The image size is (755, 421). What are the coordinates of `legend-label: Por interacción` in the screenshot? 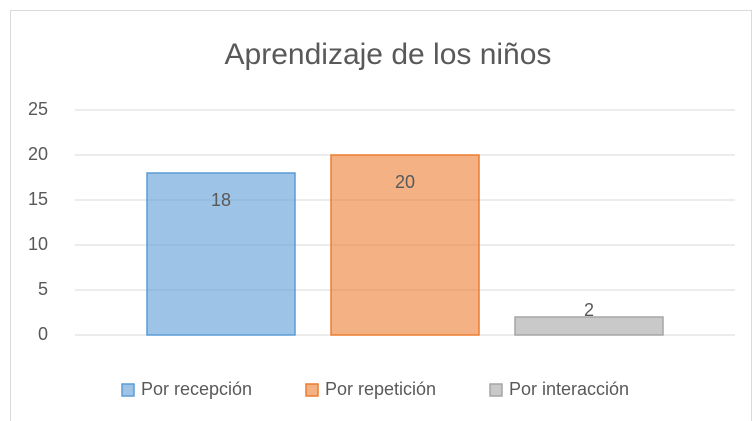 It's located at (569, 389).